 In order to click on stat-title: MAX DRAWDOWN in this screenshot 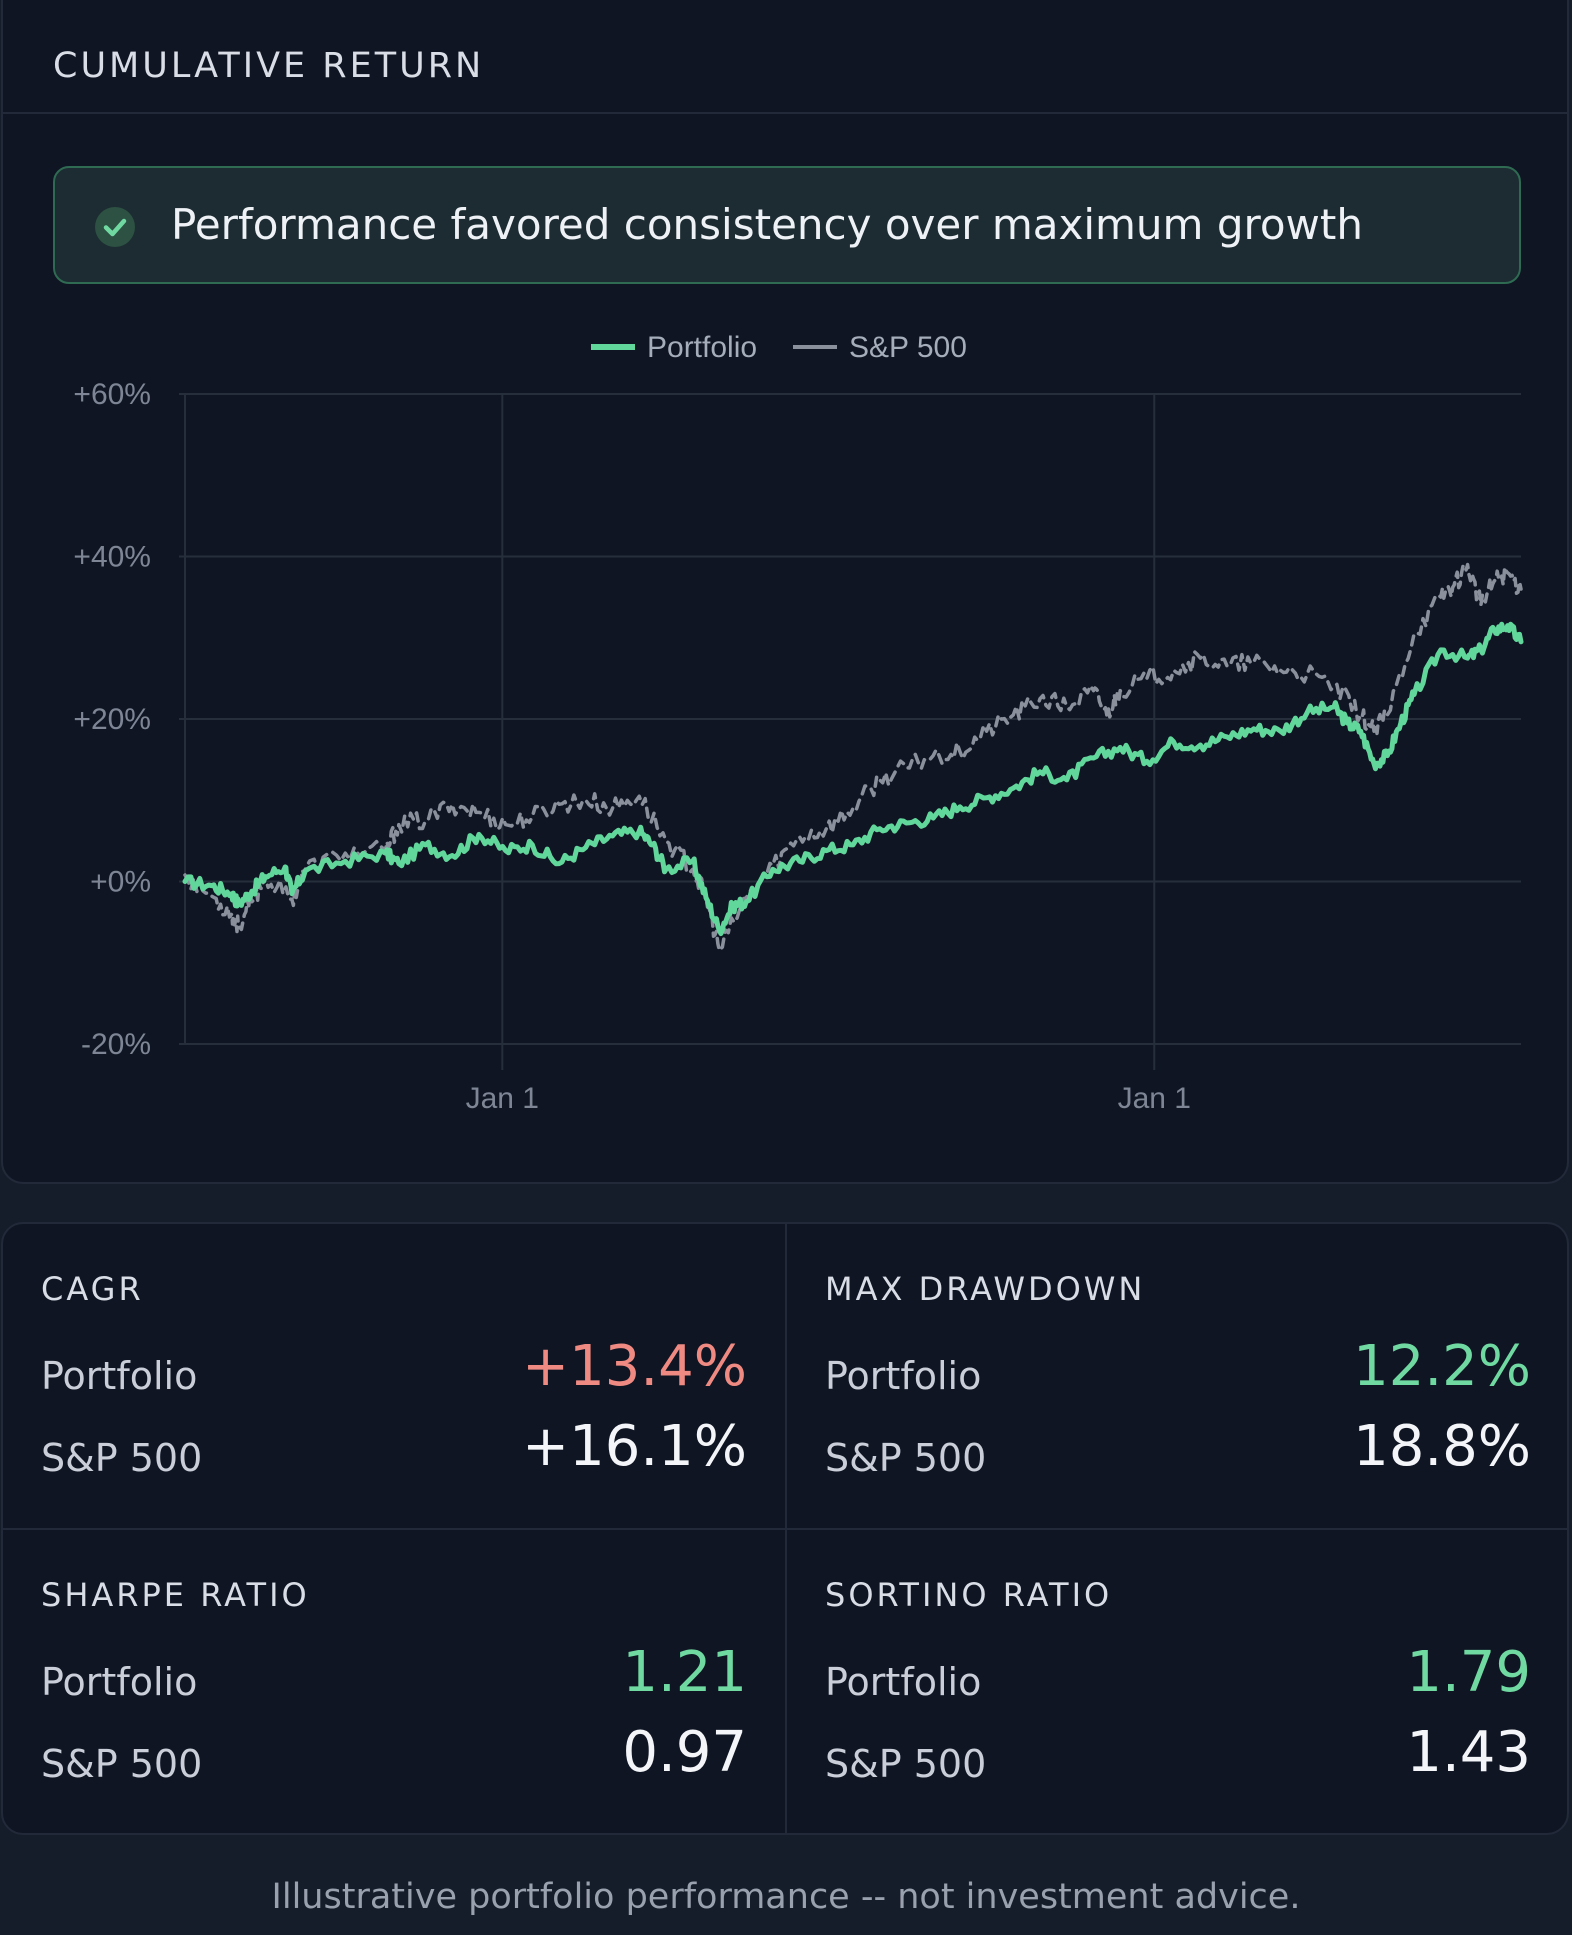, I will do `click(985, 1289)`.